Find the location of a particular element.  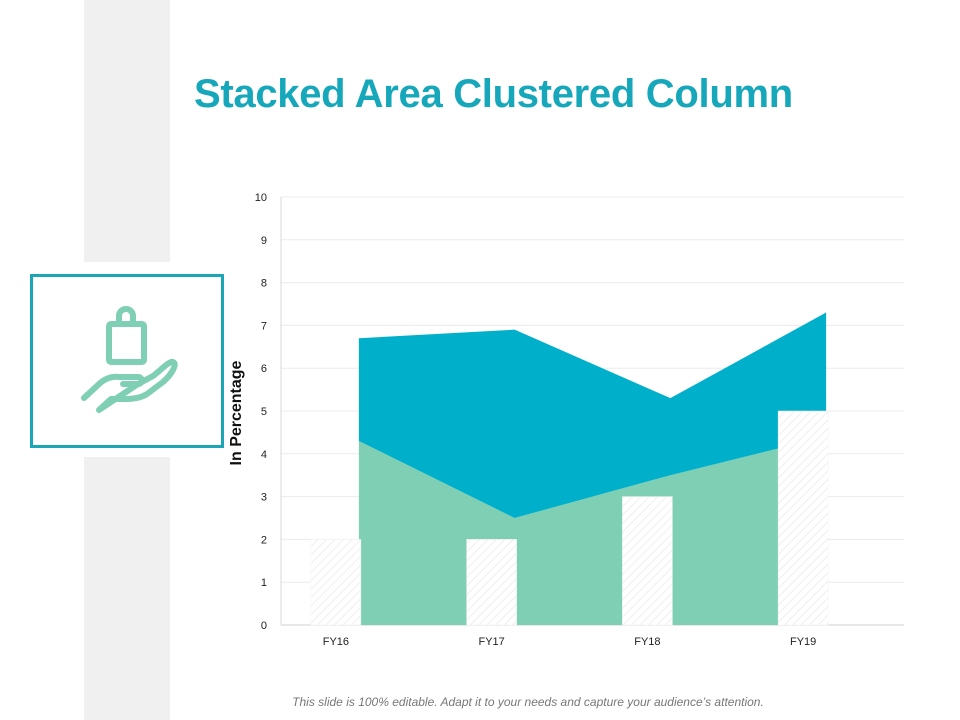

column-fy17 is located at coordinates (491, 582).